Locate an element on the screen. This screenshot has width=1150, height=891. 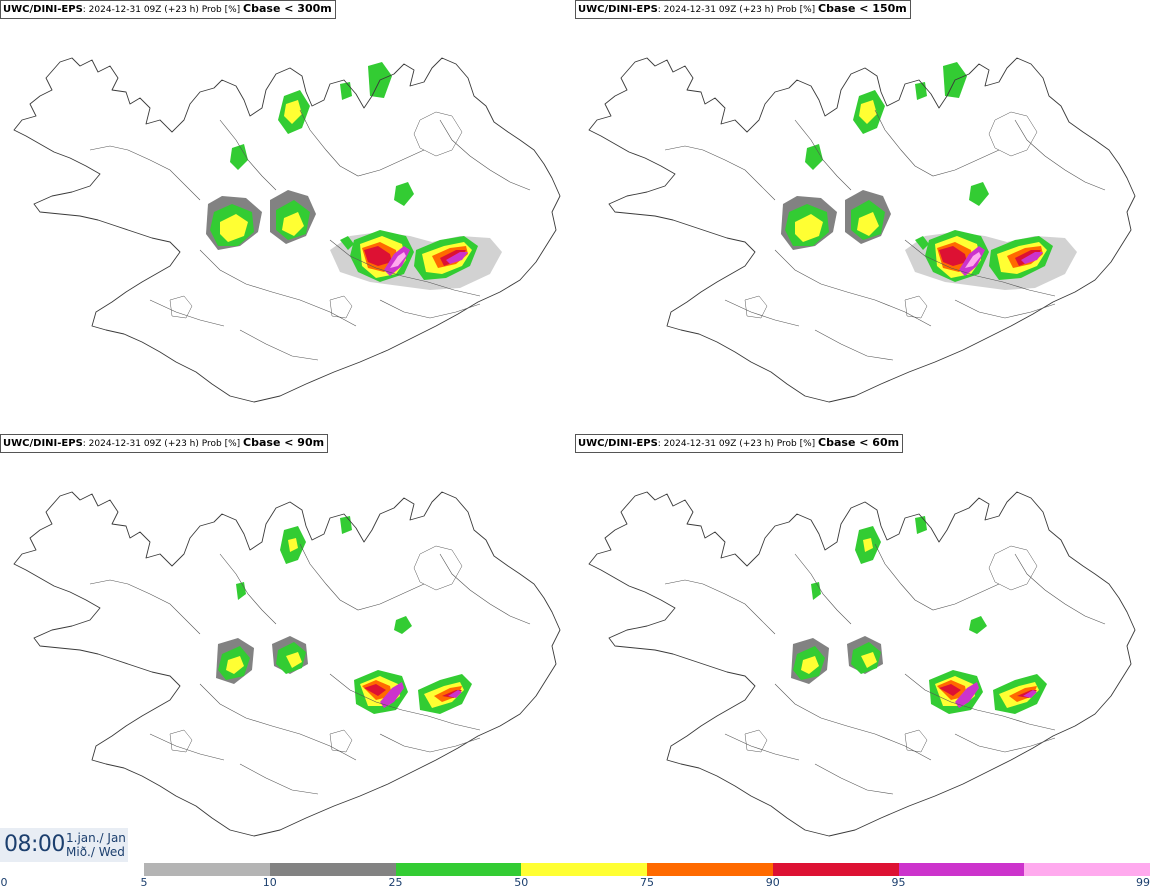
scale-label: 95 is located at coordinates (898, 882).